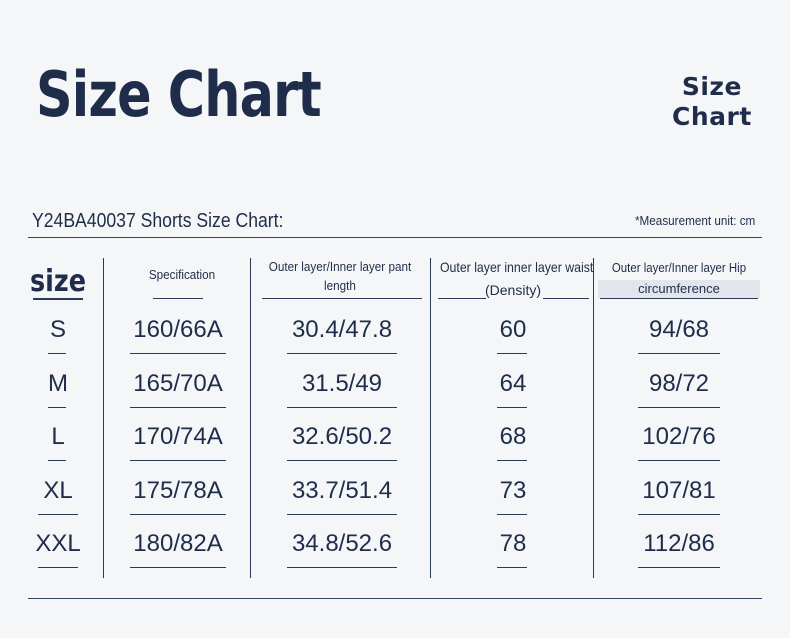 This screenshot has width=790, height=638. What do you see at coordinates (679, 437) in the screenshot?
I see `table-cell-hip: 102/76` at bounding box center [679, 437].